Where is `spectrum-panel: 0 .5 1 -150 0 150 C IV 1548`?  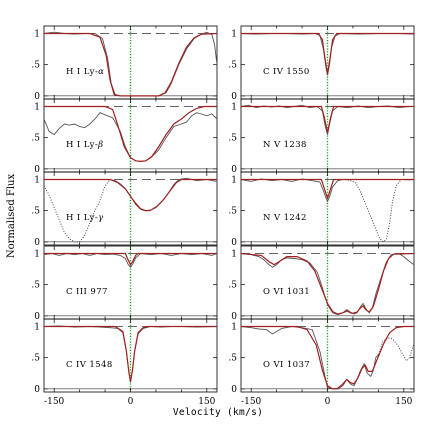 spectrum-panel: 0 .5 1 -150 0 150 C IV 1548 is located at coordinates (124, 362).